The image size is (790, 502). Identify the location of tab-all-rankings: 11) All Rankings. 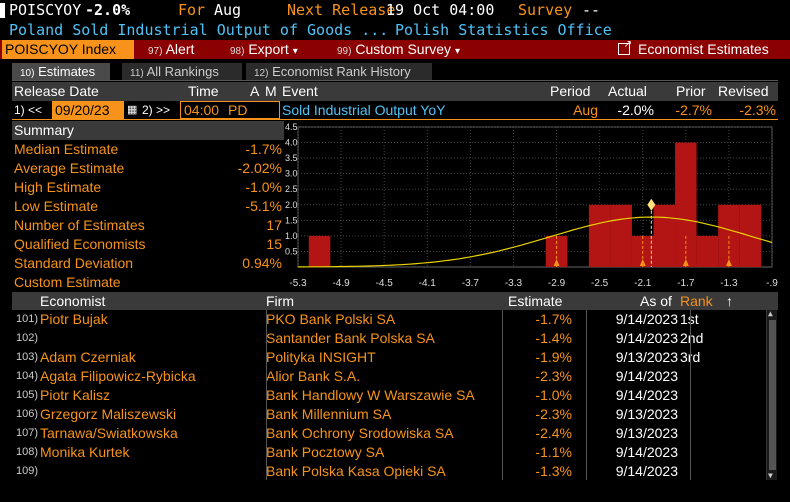
(182, 72).